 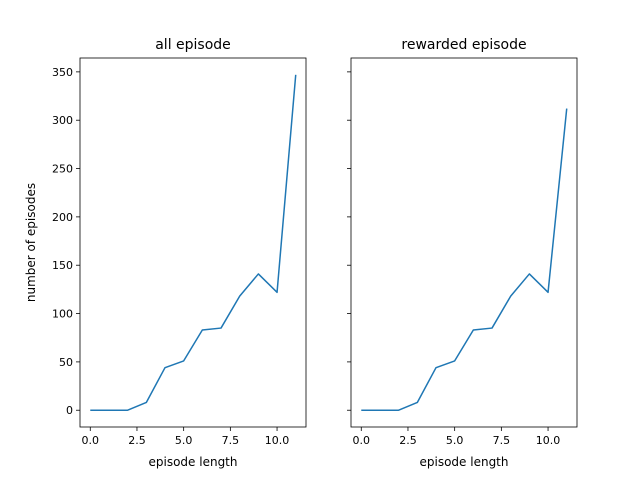 What do you see at coordinates (62, 314) in the screenshot?
I see `y-tick-label: 100` at bounding box center [62, 314].